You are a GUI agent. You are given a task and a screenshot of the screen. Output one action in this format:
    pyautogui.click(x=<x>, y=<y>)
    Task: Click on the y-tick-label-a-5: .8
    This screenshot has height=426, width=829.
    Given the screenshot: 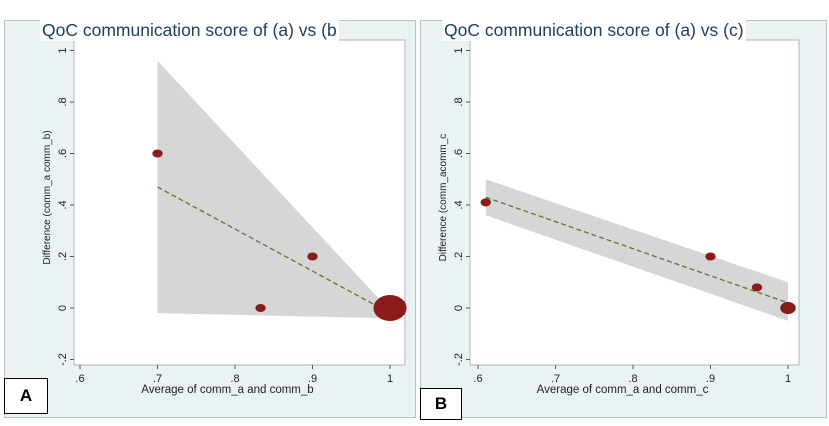 What is the action you would take?
    pyautogui.click(x=63, y=101)
    